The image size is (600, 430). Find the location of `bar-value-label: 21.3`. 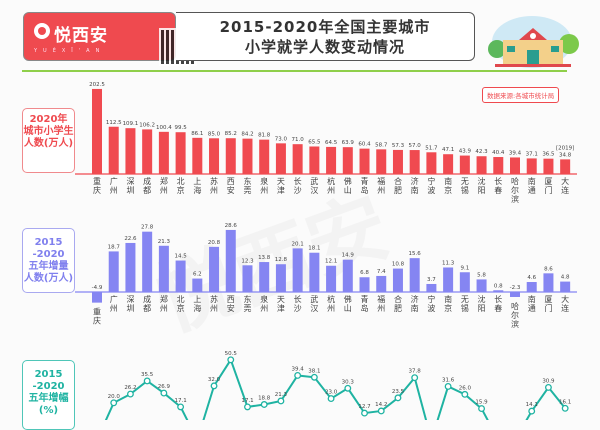

bar-value-label: 21.3 is located at coordinates (164, 242).